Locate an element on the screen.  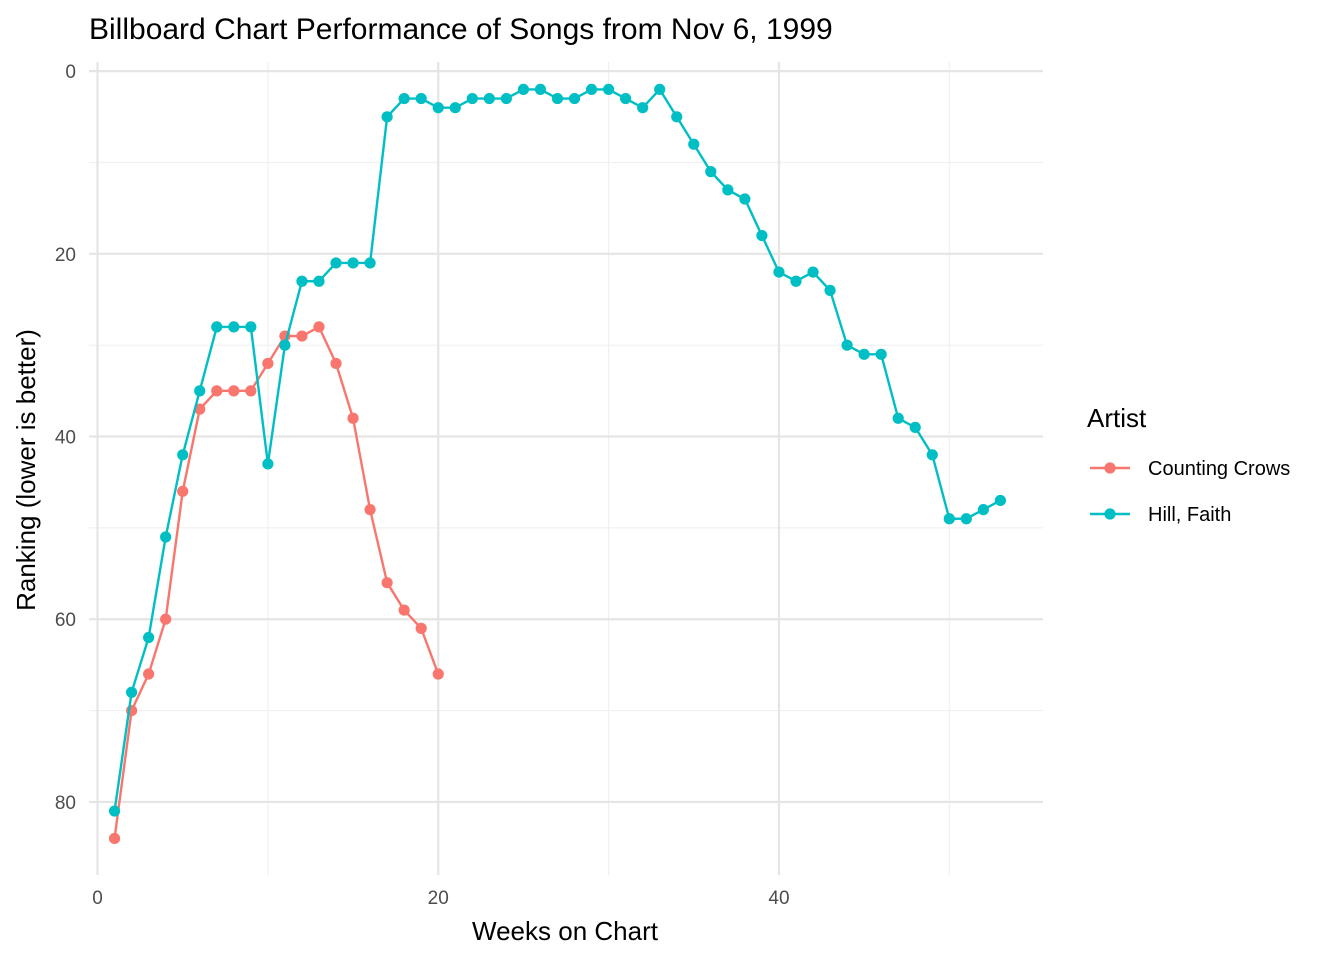
y-axis-title: Ranking (lower is better) is located at coordinates (26, 470).